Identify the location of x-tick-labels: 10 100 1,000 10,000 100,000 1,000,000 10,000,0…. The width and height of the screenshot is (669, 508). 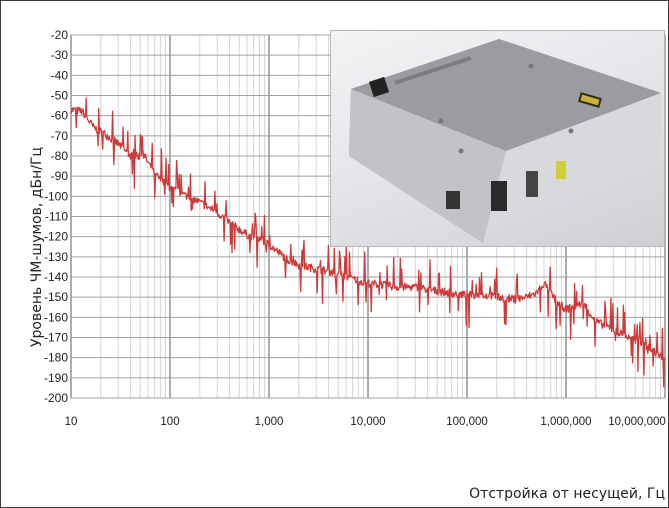
(365, 422).